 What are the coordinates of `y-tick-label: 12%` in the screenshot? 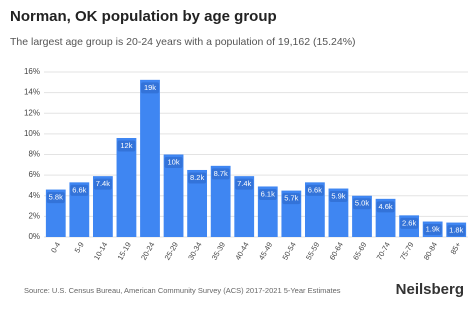 It's located at (32, 112).